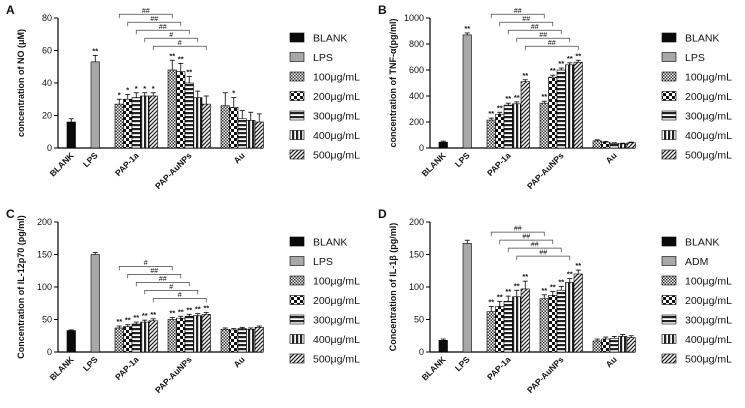 The height and width of the screenshot is (408, 745). What do you see at coordinates (414, 18) in the screenshot?
I see `y-tick-label: 1000` at bounding box center [414, 18].